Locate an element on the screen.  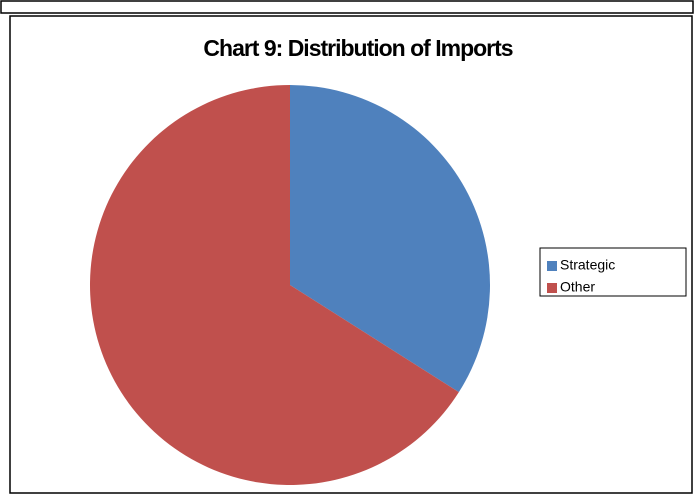
legend-label: Other is located at coordinates (577, 287).